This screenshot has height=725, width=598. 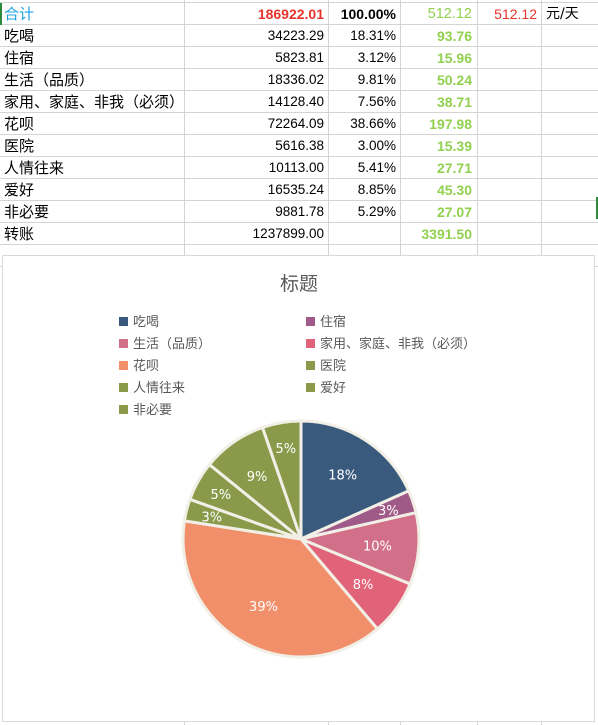 I want to click on table-row: 转账 1237899.00 3391.50, so click(x=299, y=234).